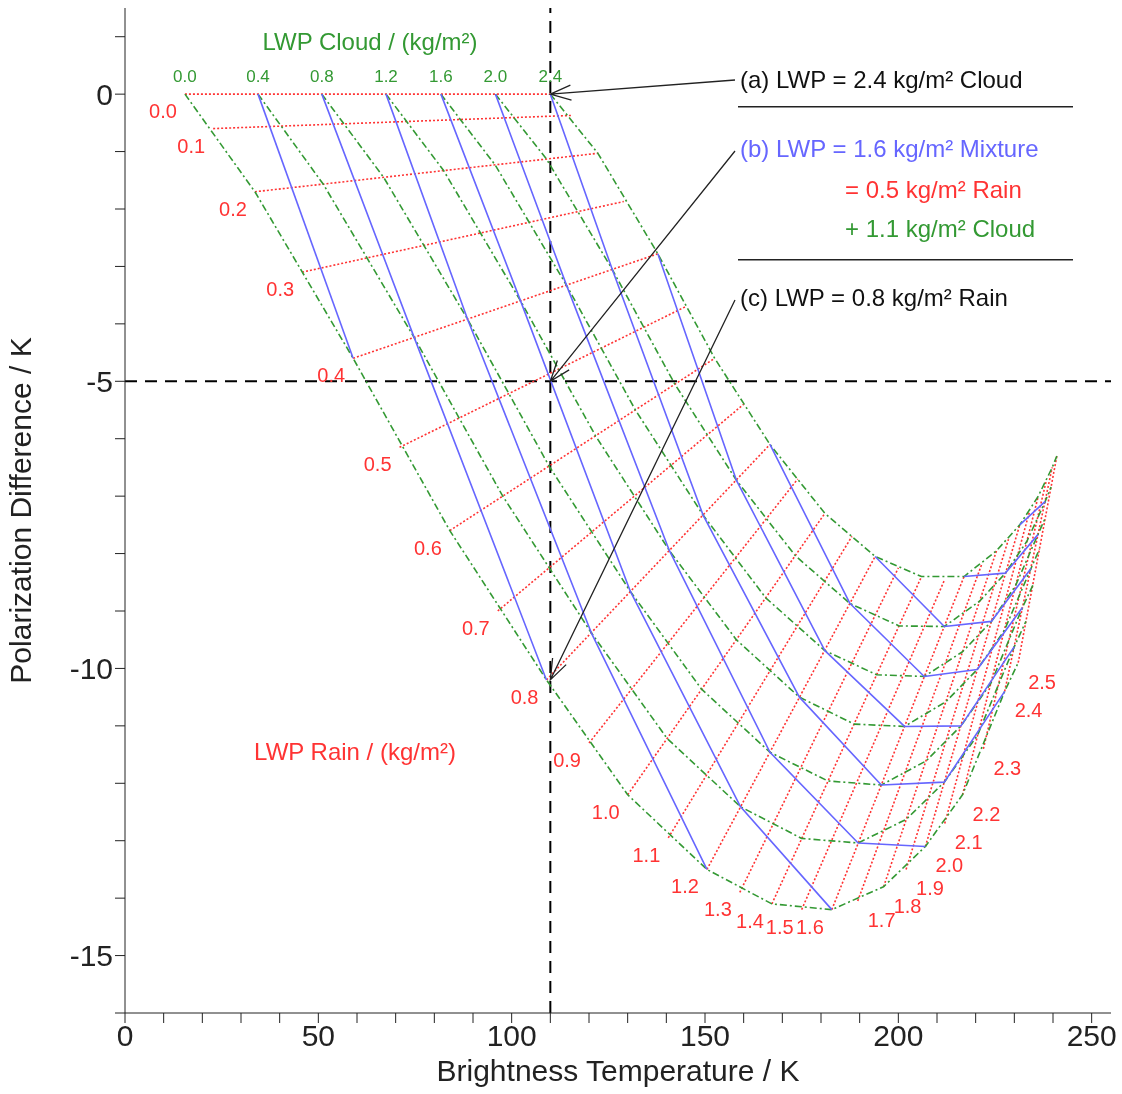  Describe the element at coordinates (889, 148) in the screenshot. I see `annotation: (b) LWP = 1.6 kg/m² Mixture` at that location.